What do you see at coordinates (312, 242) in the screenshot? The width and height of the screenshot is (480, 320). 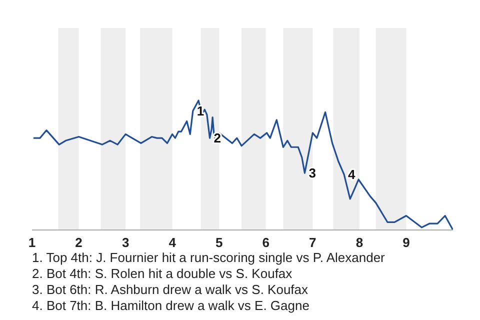 I see `x-tick-label: 7` at bounding box center [312, 242].